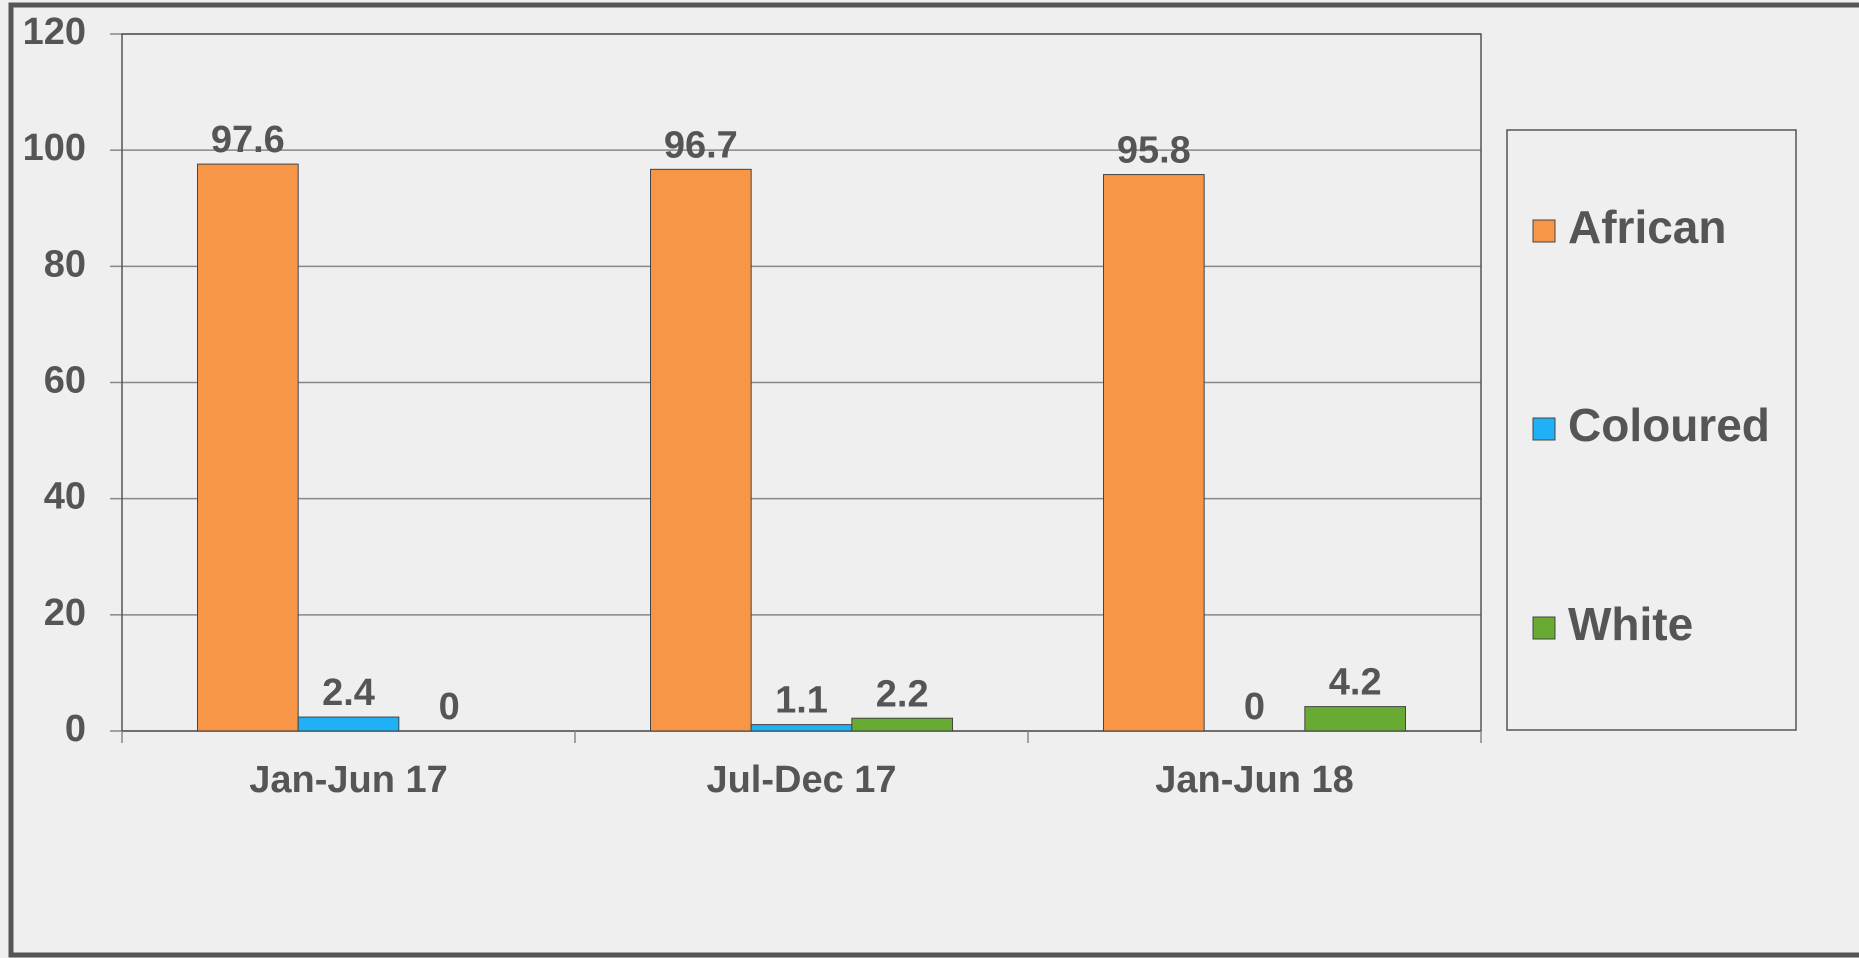  Describe the element at coordinates (348, 693) in the screenshot. I see `data-label: 2.4` at that location.